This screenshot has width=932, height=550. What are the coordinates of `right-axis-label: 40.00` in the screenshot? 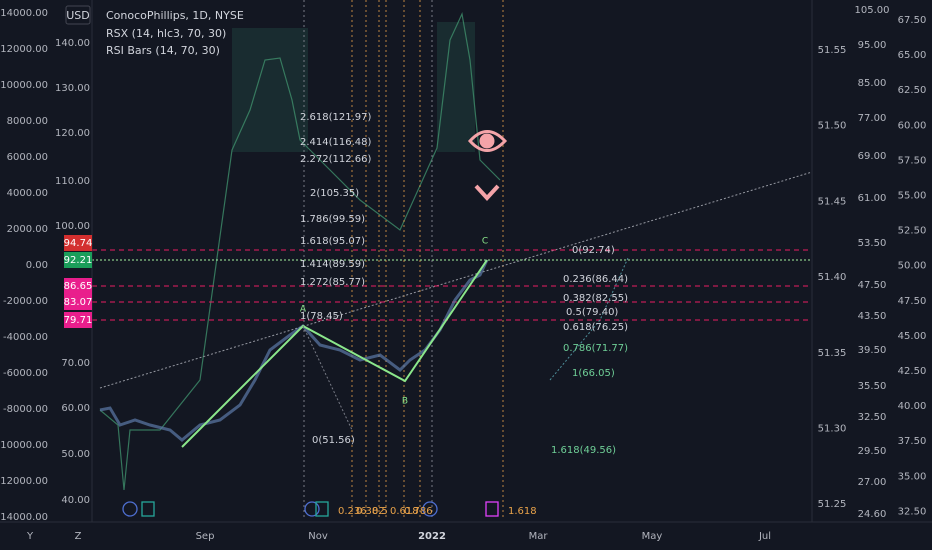 It's located at (912, 406).